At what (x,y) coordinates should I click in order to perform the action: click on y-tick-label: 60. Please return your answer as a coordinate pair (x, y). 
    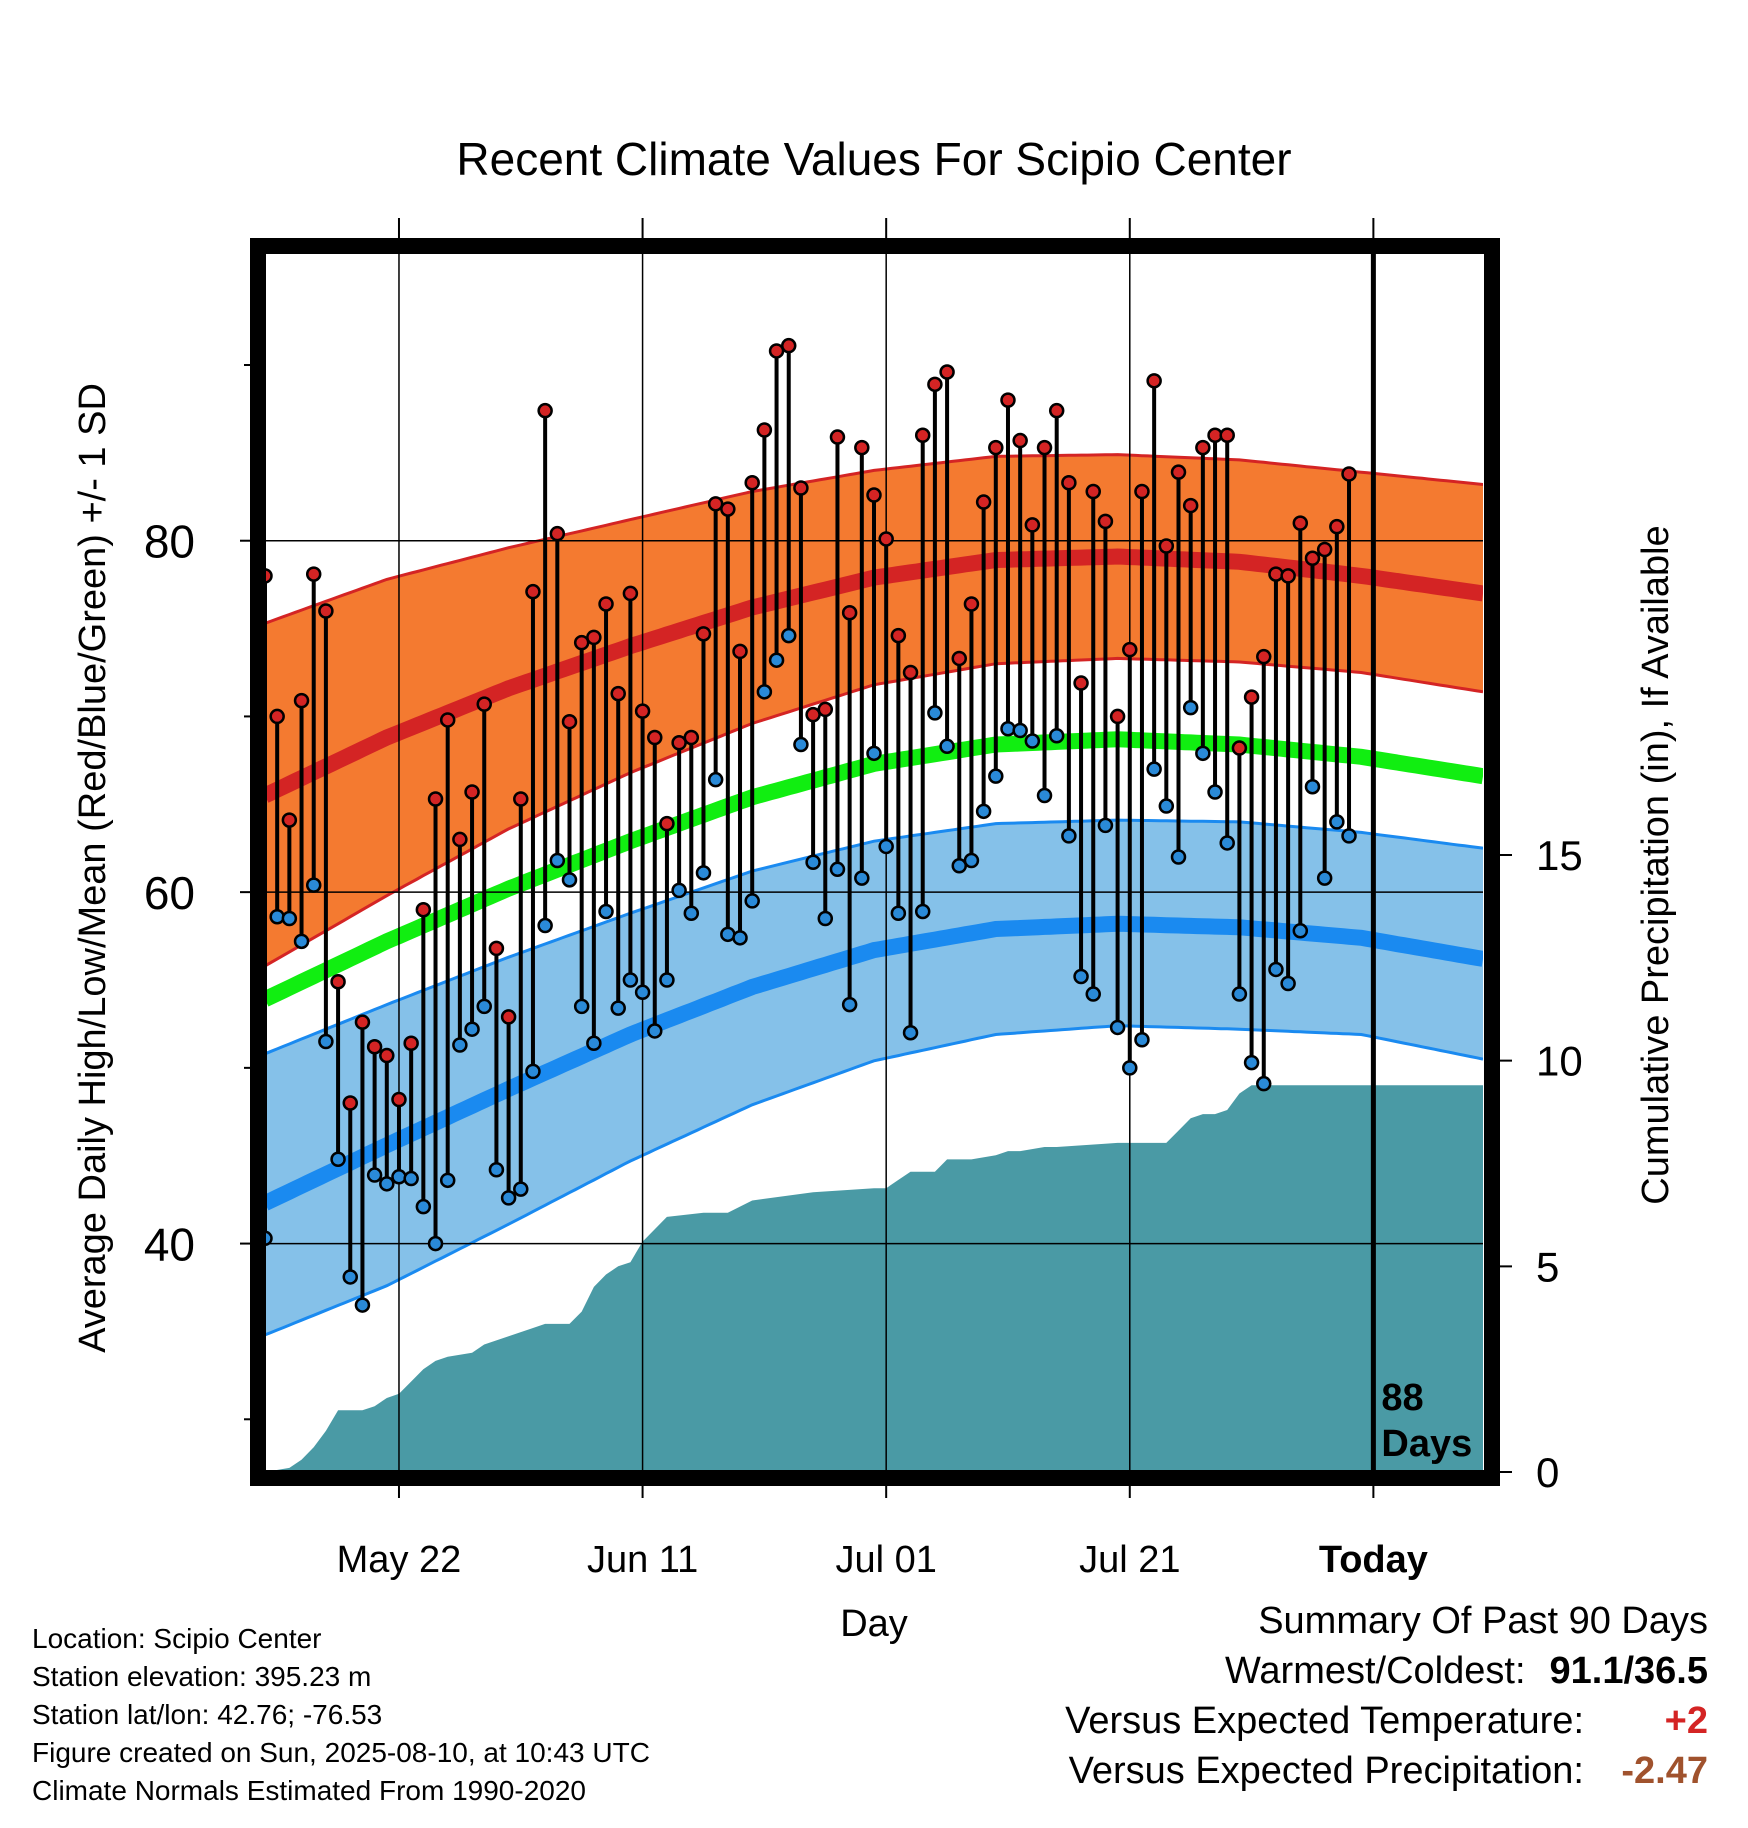
    Looking at the image, I should click on (169, 893).